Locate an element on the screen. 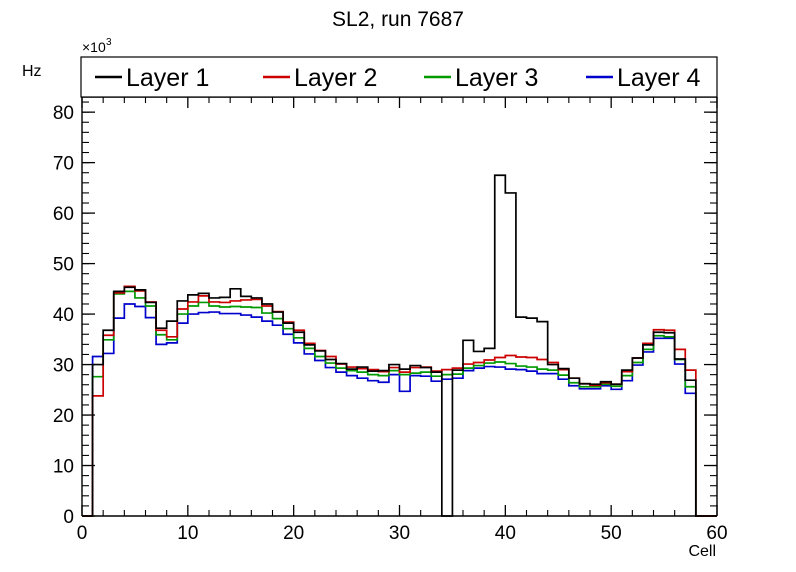 The height and width of the screenshot is (572, 796). x-axis-label: Cell is located at coordinates (702, 551).